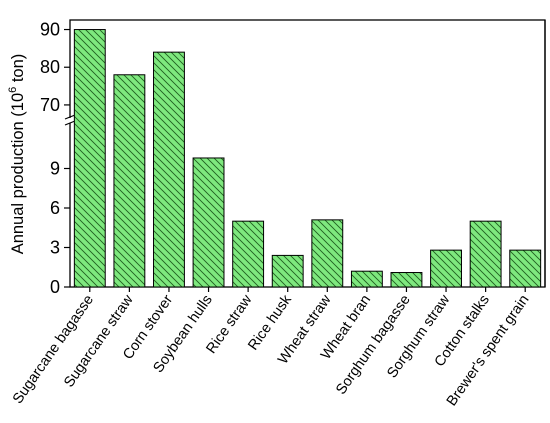  Describe the element at coordinates (406, 280) in the screenshot. I see `bar-sorghum-bagasse` at that location.